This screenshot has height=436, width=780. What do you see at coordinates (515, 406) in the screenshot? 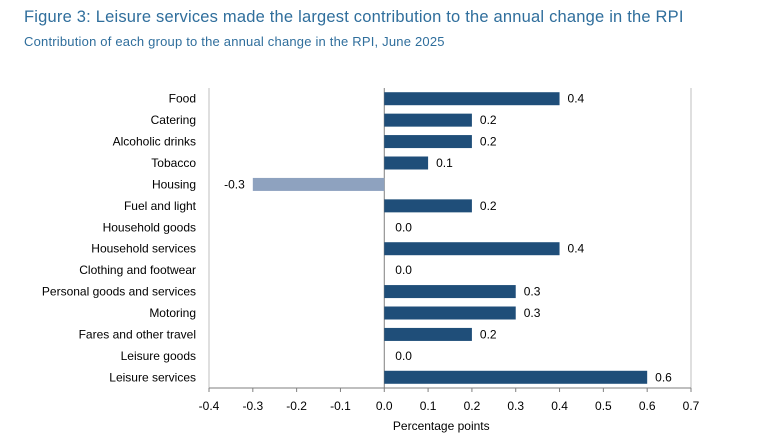
I see `x-tick-label: 0.3` at bounding box center [515, 406].